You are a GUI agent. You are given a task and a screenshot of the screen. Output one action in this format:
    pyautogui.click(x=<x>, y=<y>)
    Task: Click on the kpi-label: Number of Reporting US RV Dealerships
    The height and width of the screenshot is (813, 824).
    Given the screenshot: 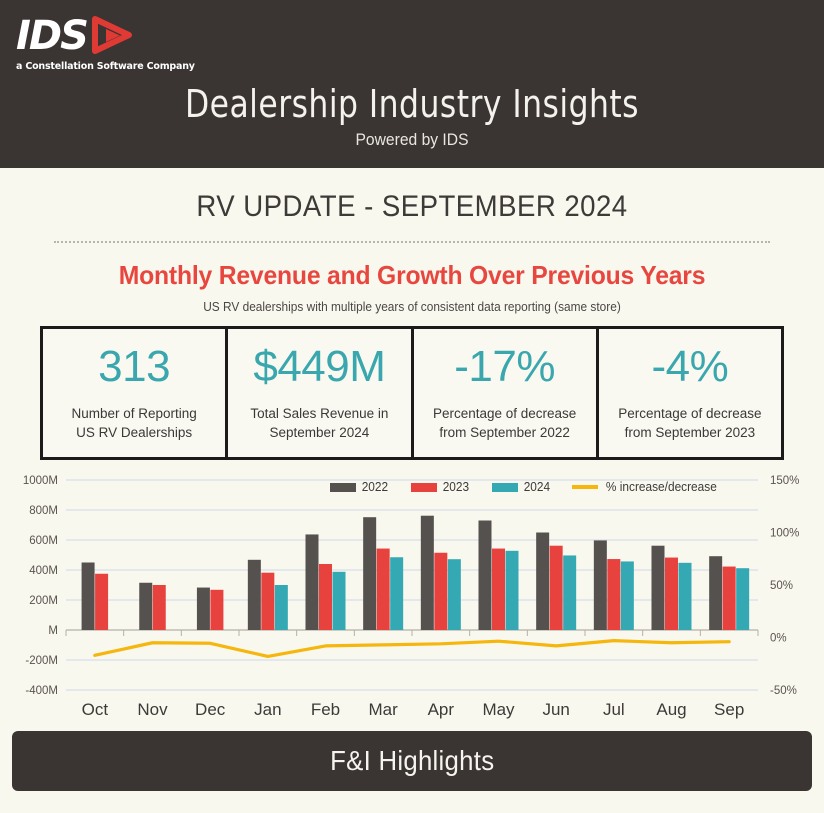 What is the action you would take?
    pyautogui.click(x=133, y=423)
    